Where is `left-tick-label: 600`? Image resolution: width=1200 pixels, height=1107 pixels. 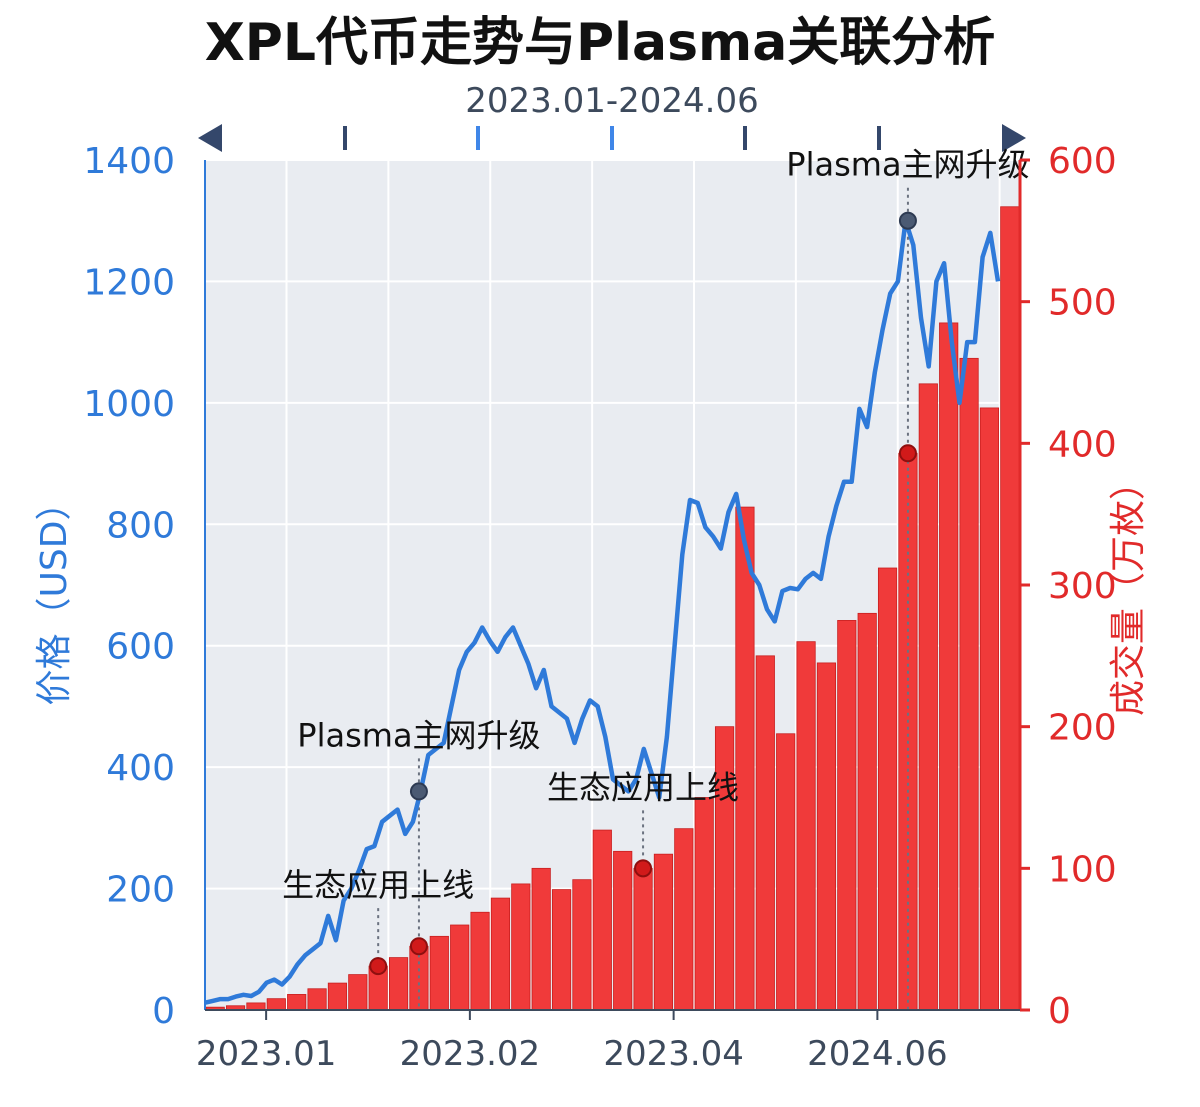 left-tick-label: 600 is located at coordinates (140, 647).